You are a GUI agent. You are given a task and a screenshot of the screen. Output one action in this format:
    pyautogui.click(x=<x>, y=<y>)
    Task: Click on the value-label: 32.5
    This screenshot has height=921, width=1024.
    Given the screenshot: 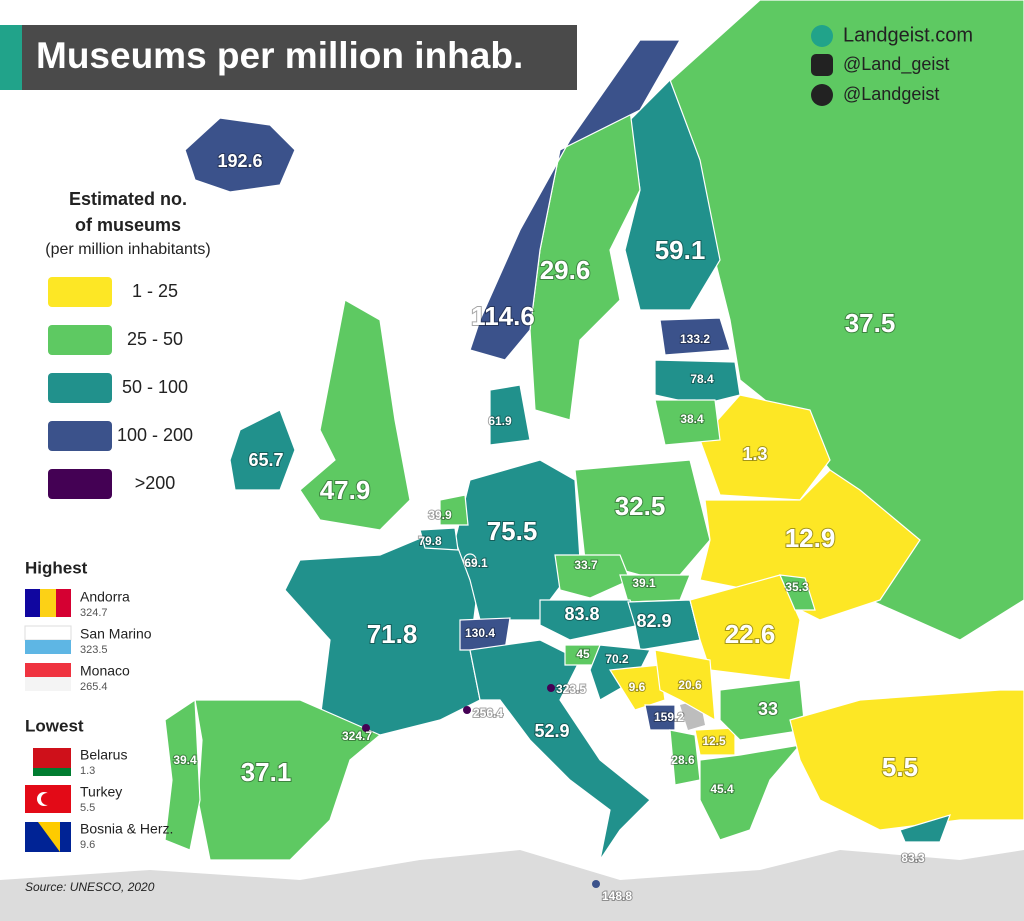 What is the action you would take?
    pyautogui.click(x=640, y=506)
    